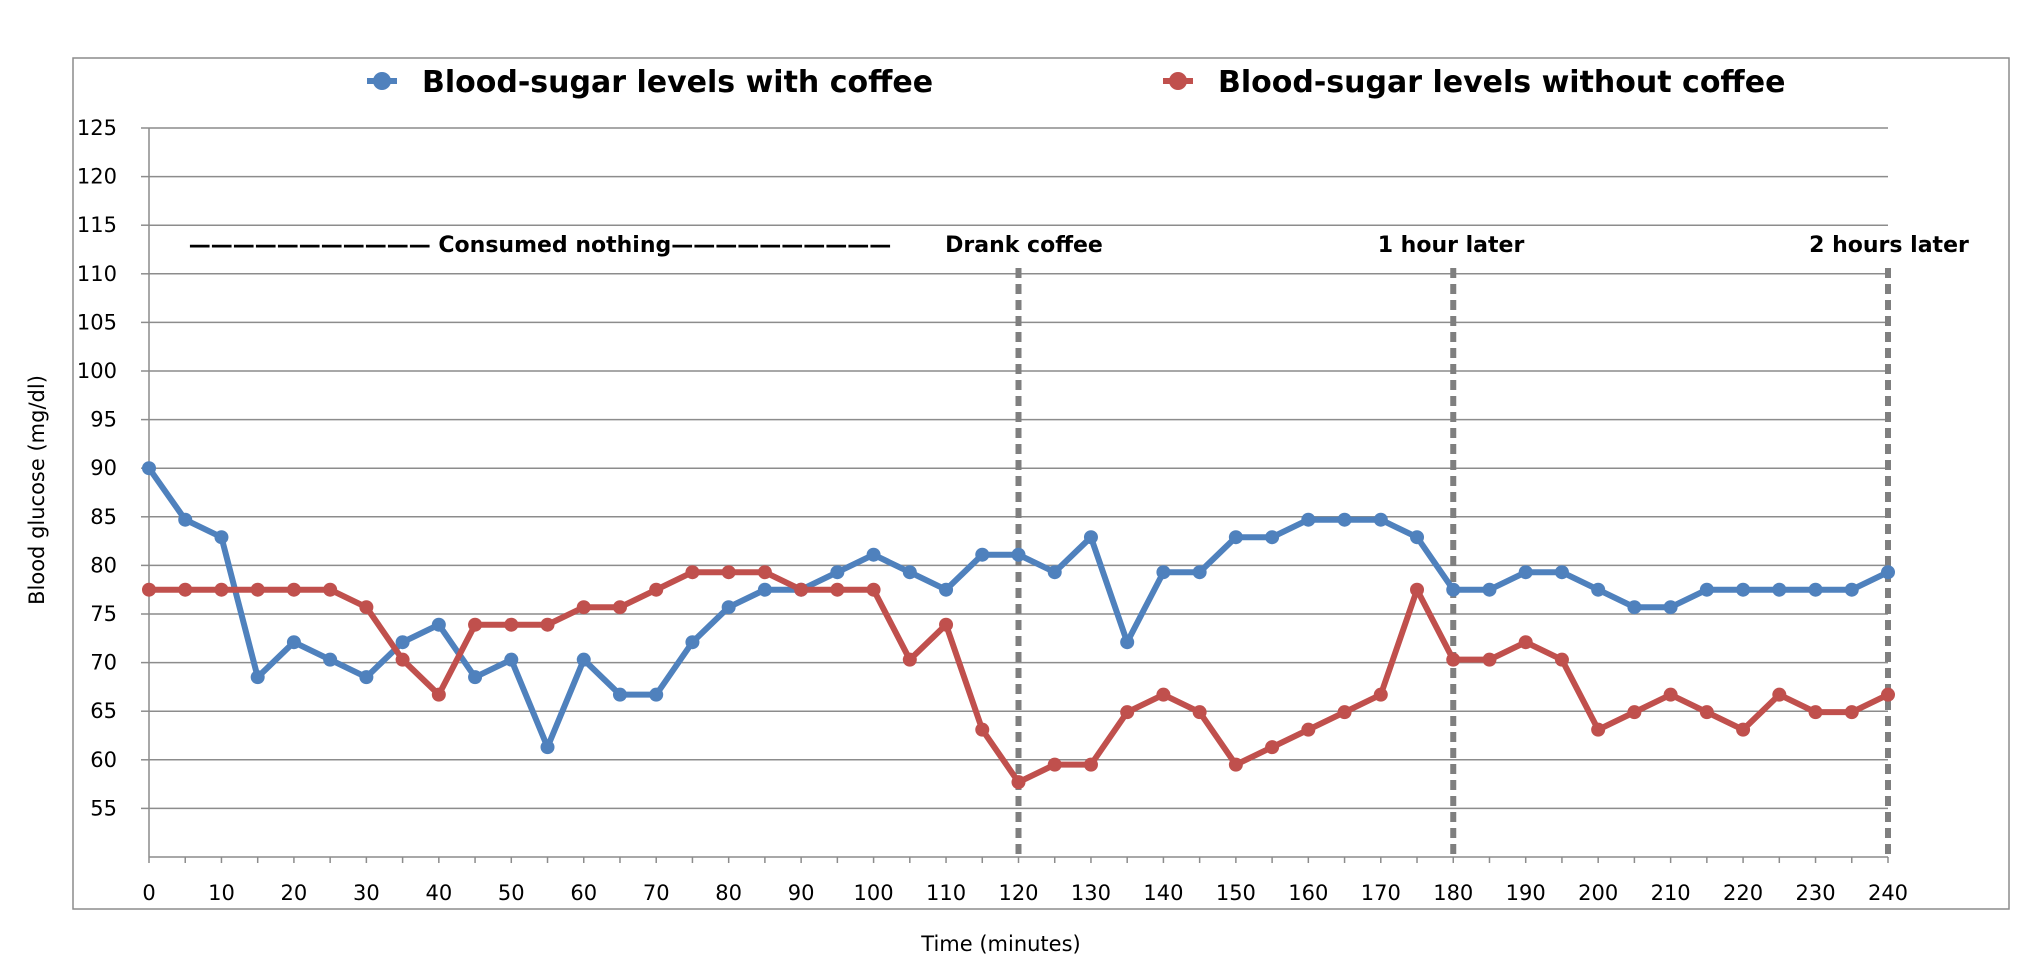 This screenshot has width=2036, height=978. Describe the element at coordinates (103, 711) in the screenshot. I see `y-tick-label-65: 65` at that location.